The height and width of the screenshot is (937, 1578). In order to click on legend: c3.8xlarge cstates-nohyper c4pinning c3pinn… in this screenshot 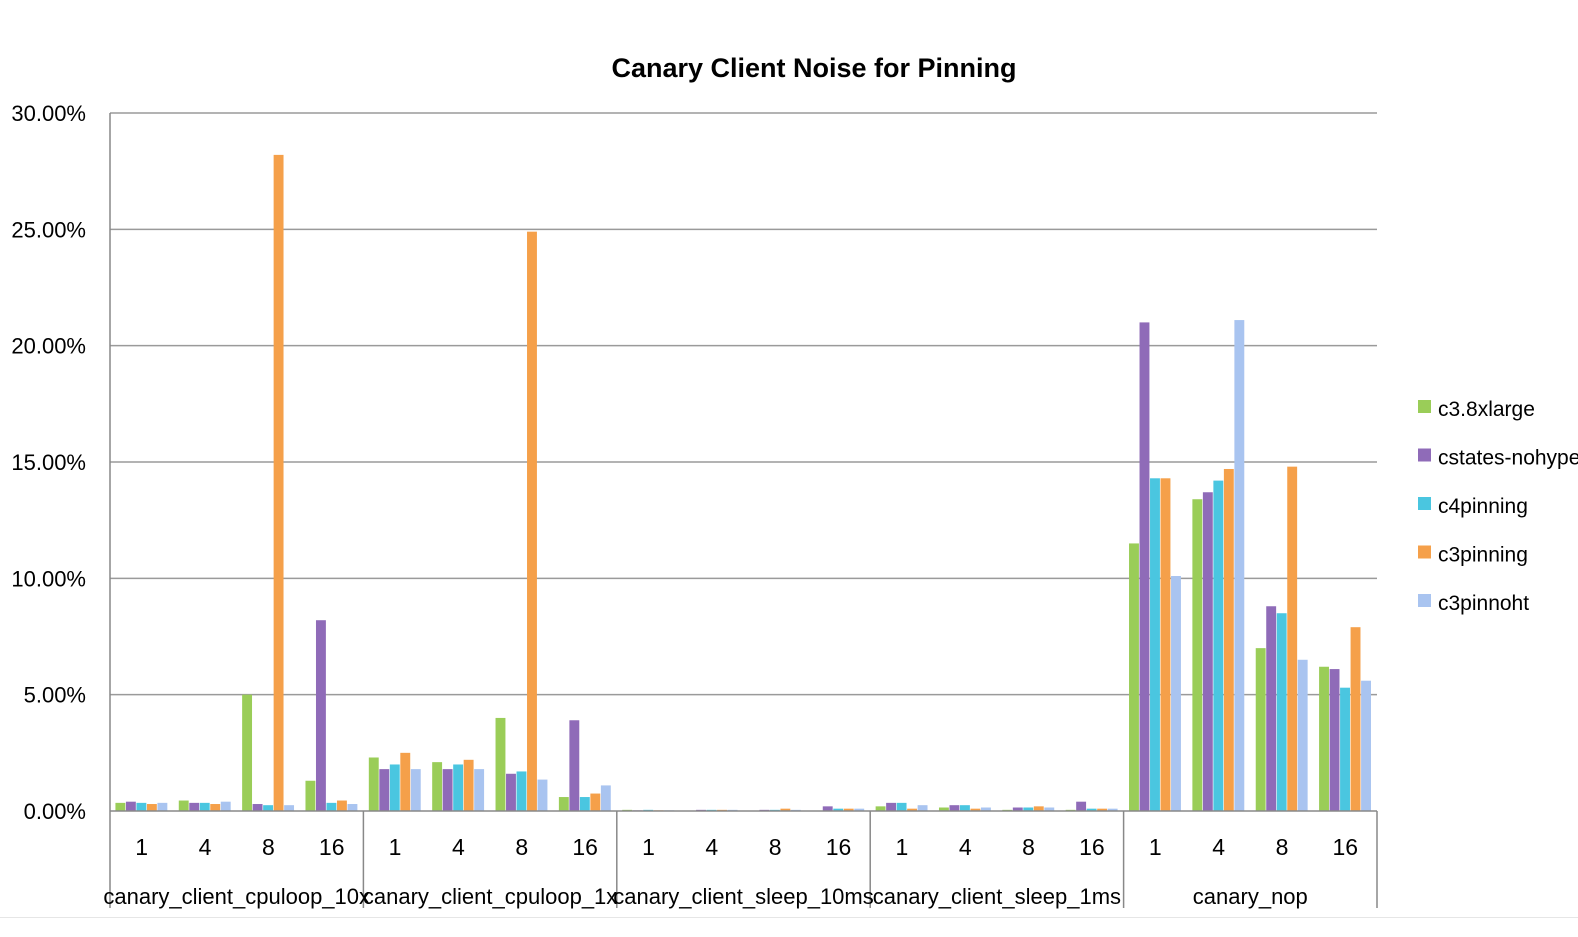, I will do `click(1498, 506)`.